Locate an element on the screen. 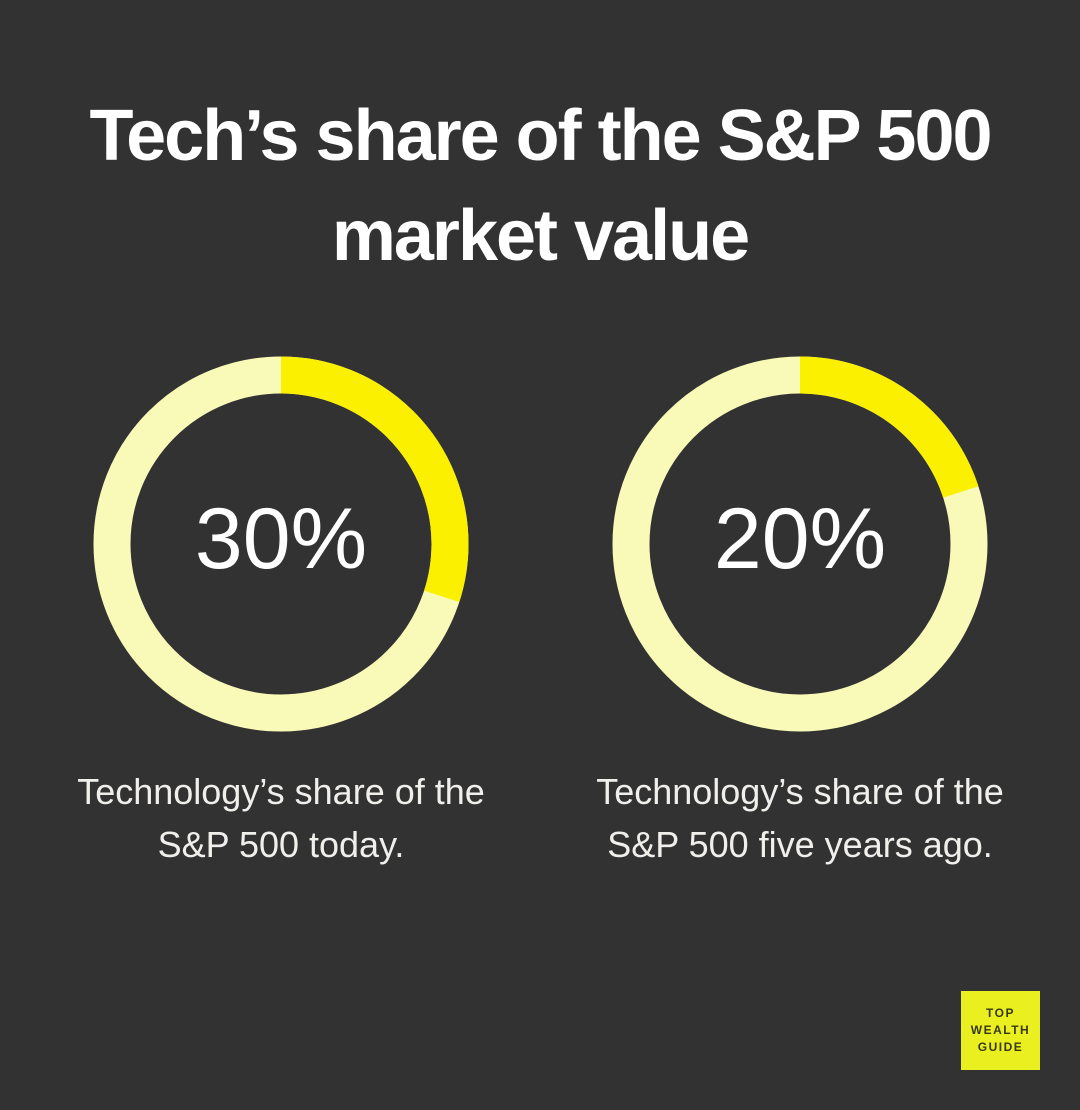  donut-ring-today is located at coordinates (281, 544).